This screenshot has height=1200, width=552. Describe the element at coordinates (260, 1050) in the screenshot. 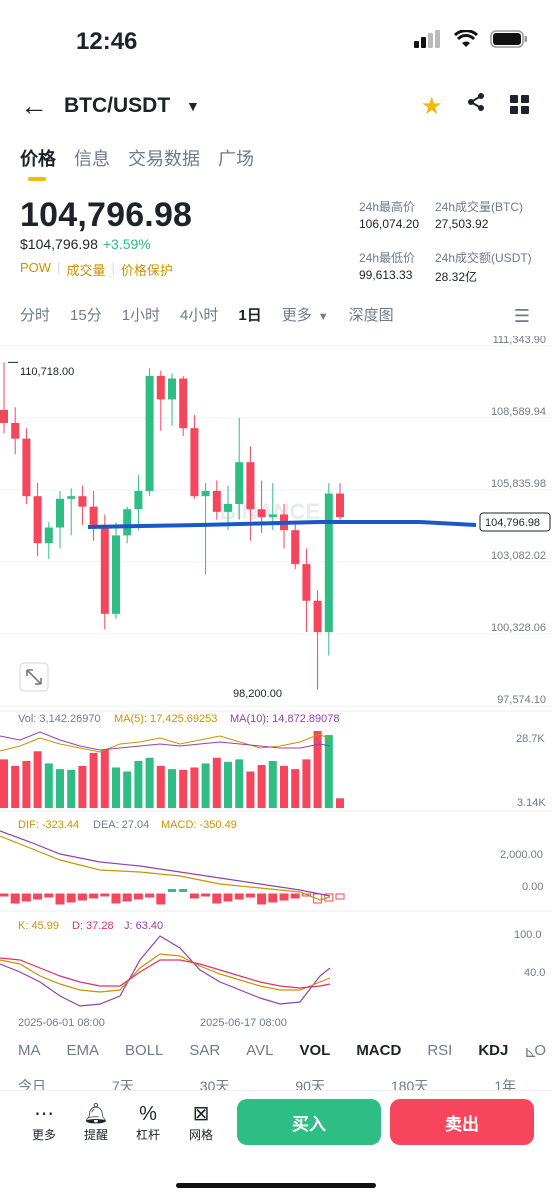

I see `indicator-avl: AVL` at that location.